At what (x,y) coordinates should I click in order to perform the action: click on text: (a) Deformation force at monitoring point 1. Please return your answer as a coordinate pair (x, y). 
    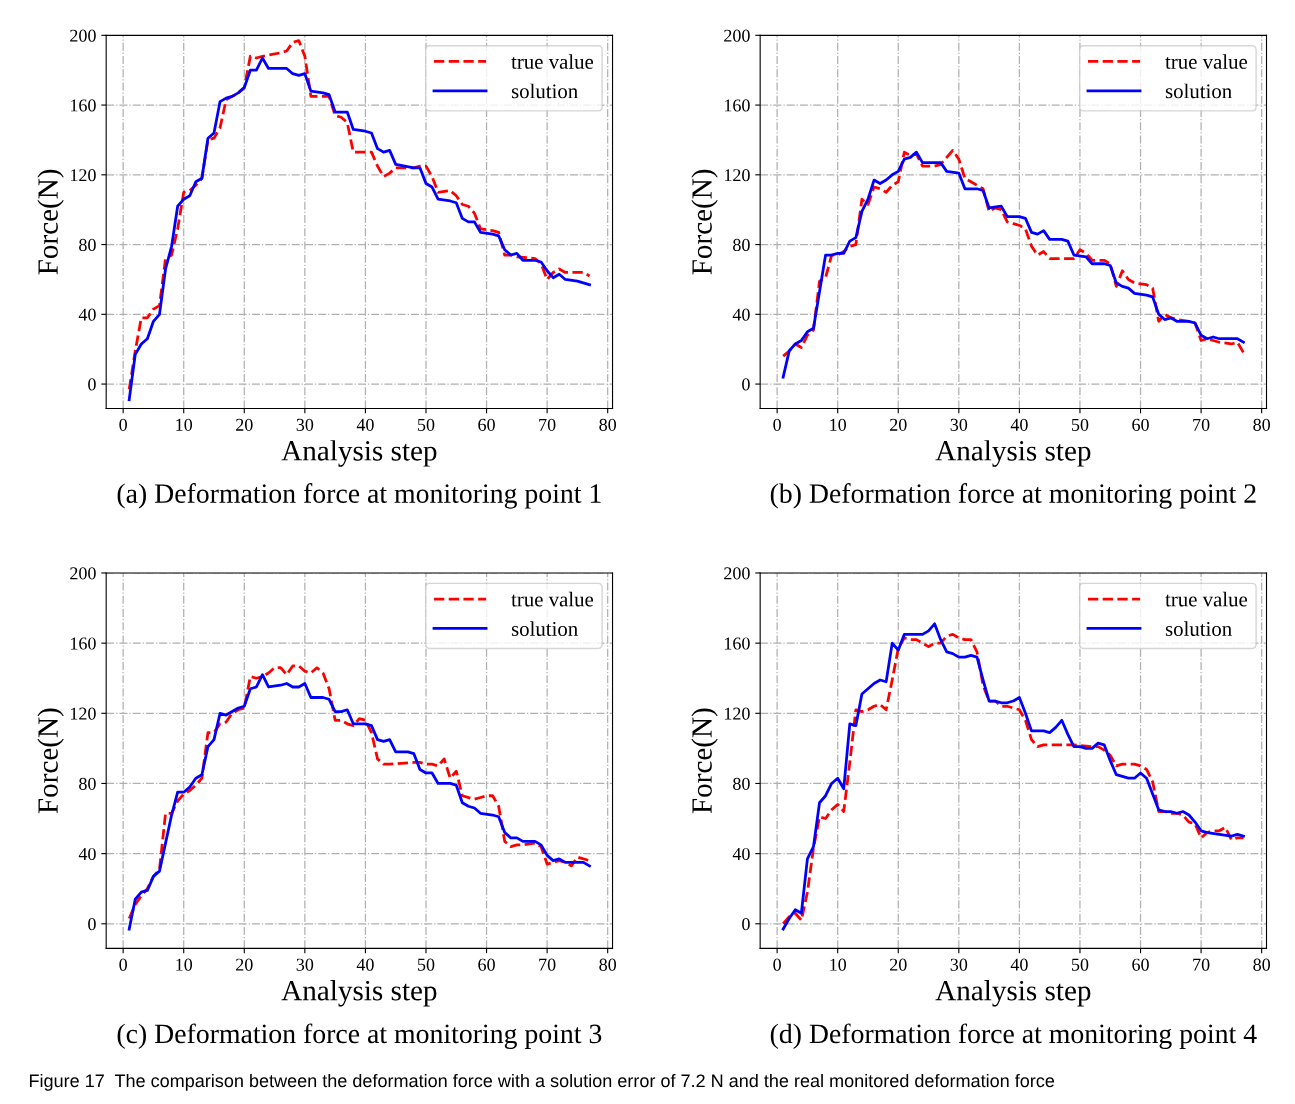
    Looking at the image, I should click on (359, 496).